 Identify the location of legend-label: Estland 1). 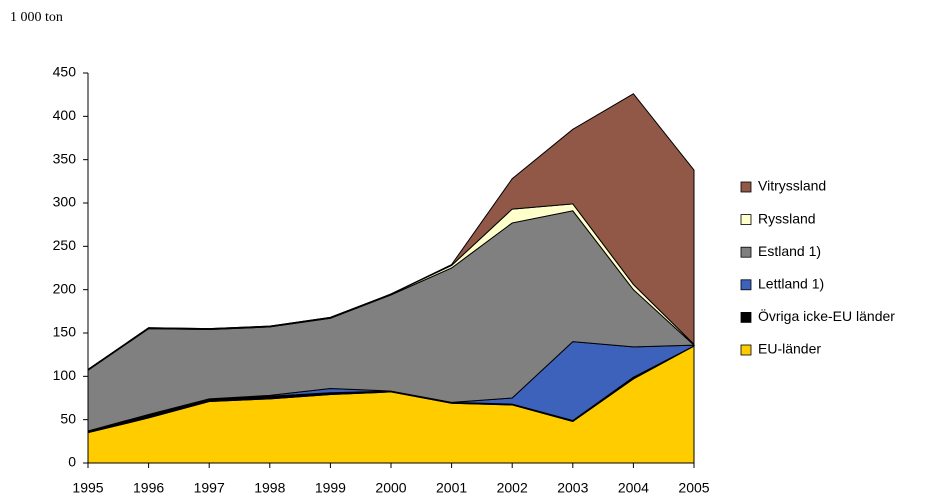
(789, 251).